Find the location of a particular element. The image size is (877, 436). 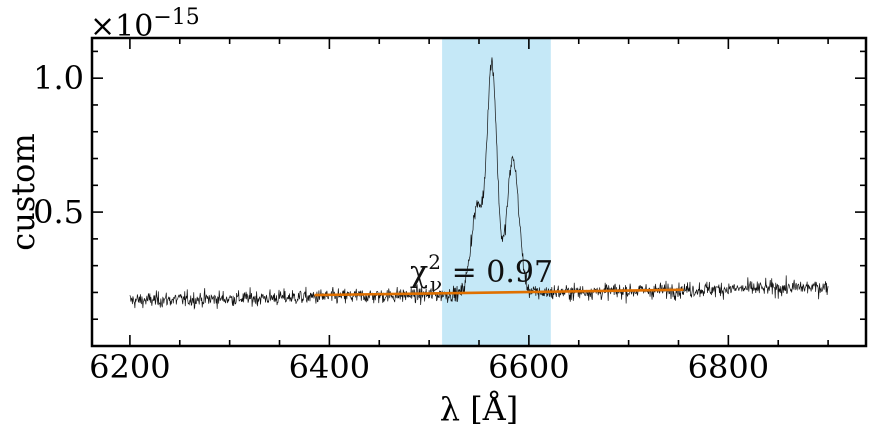

x-tick-labels: 6200 6400 6600 6800 is located at coordinates (429, 367).